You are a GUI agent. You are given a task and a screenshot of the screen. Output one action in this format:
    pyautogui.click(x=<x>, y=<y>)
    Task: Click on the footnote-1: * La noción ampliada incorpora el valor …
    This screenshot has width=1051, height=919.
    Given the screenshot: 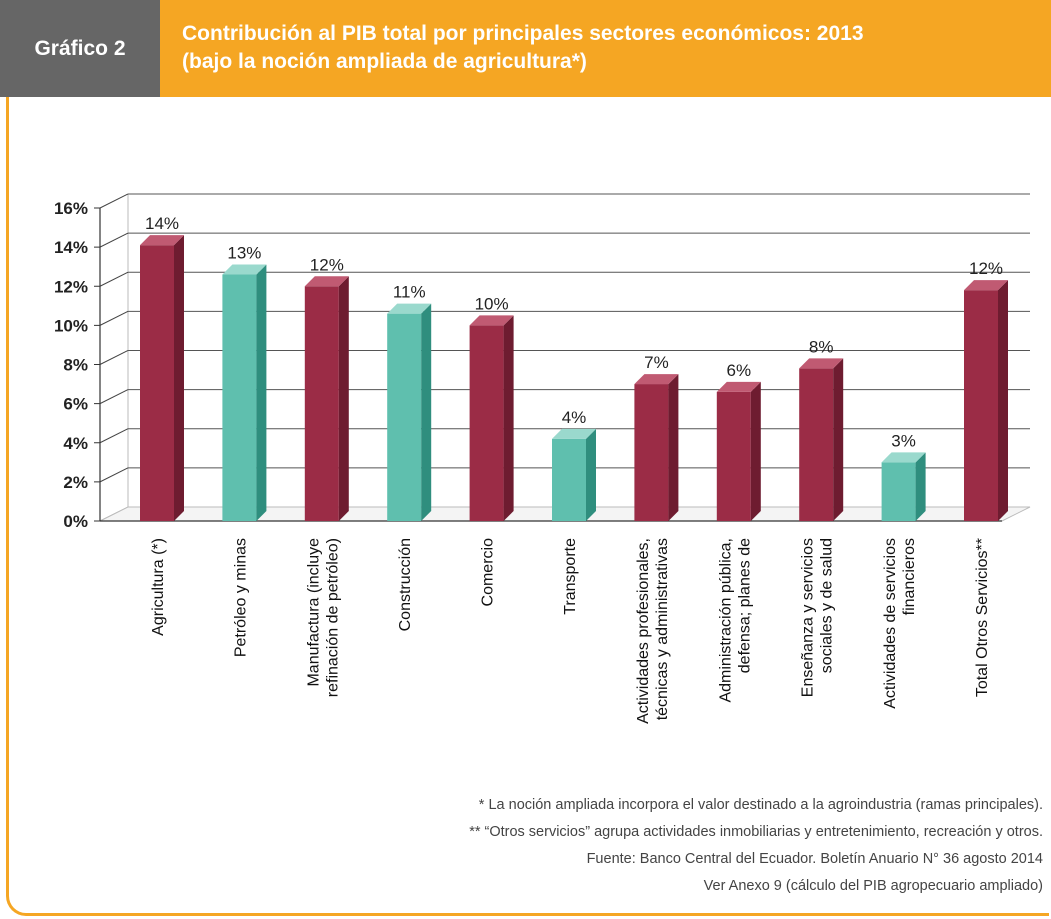 What is the action you would take?
    pyautogui.click(x=760, y=805)
    